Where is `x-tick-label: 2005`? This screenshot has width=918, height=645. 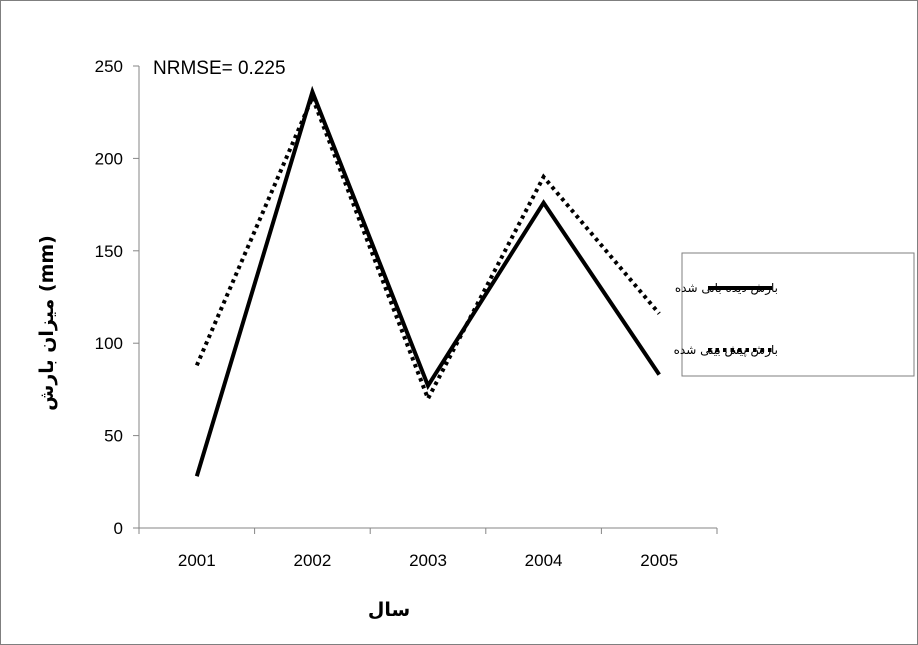 x-tick-label: 2005 is located at coordinates (659, 560).